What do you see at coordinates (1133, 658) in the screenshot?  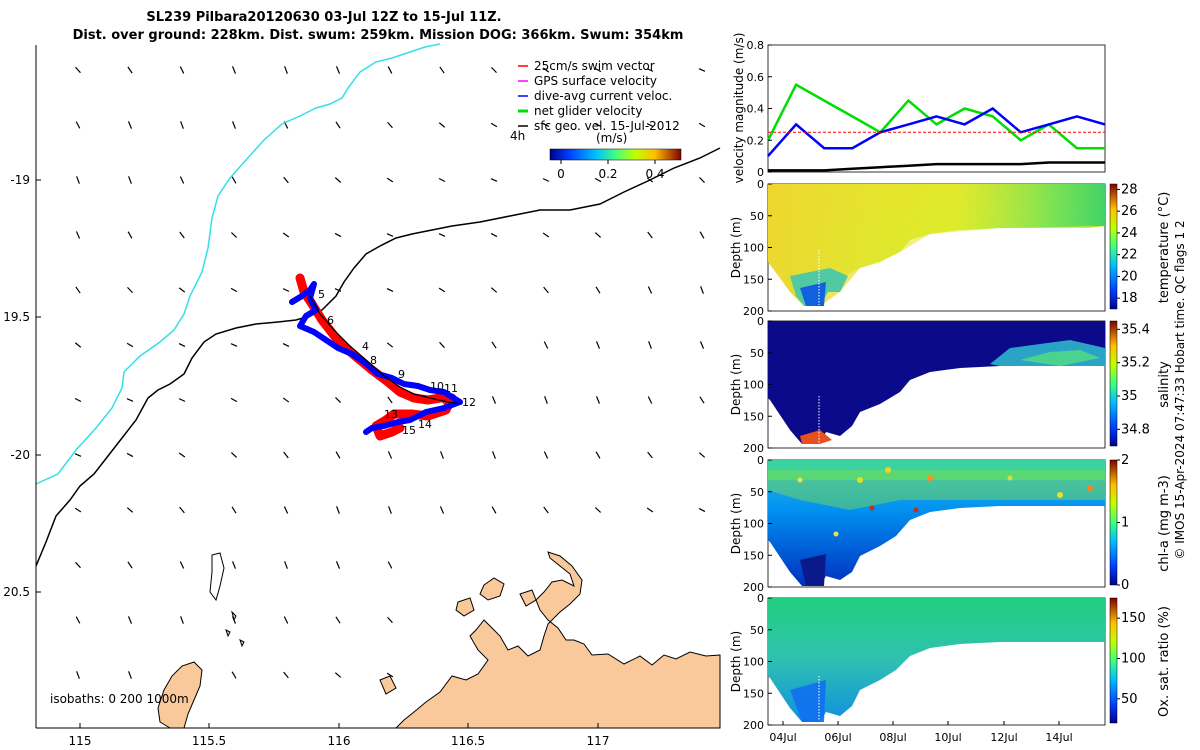 I see `colorbar-tick-label: 100` at bounding box center [1133, 658].